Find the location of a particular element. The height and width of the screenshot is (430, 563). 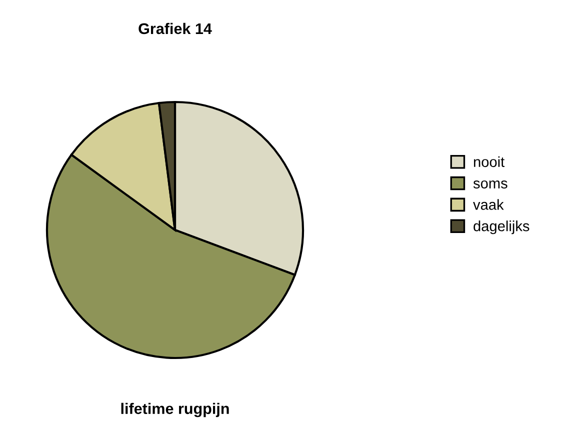

legend-label: vaak is located at coordinates (488, 204).